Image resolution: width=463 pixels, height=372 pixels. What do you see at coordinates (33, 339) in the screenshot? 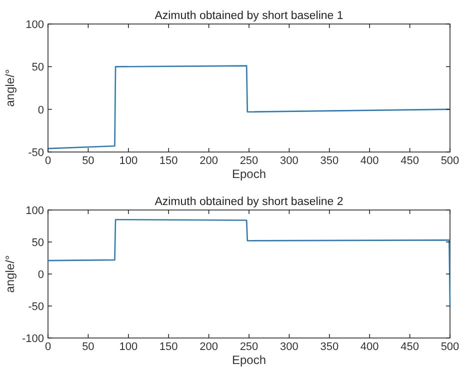
I see `y-tick-label: -100` at bounding box center [33, 339].